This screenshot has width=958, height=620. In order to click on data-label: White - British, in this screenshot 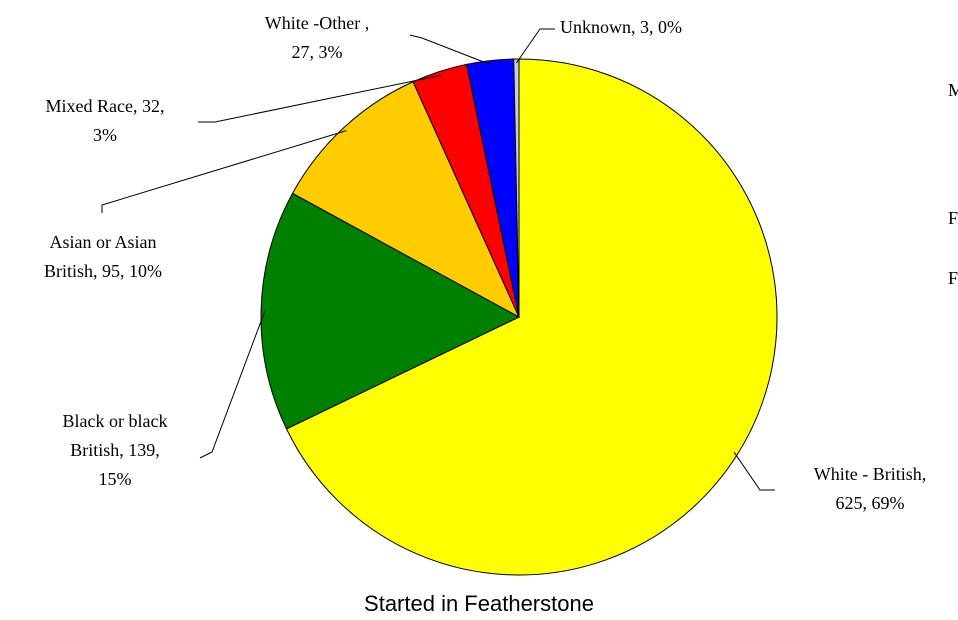, I will do `click(870, 474)`.